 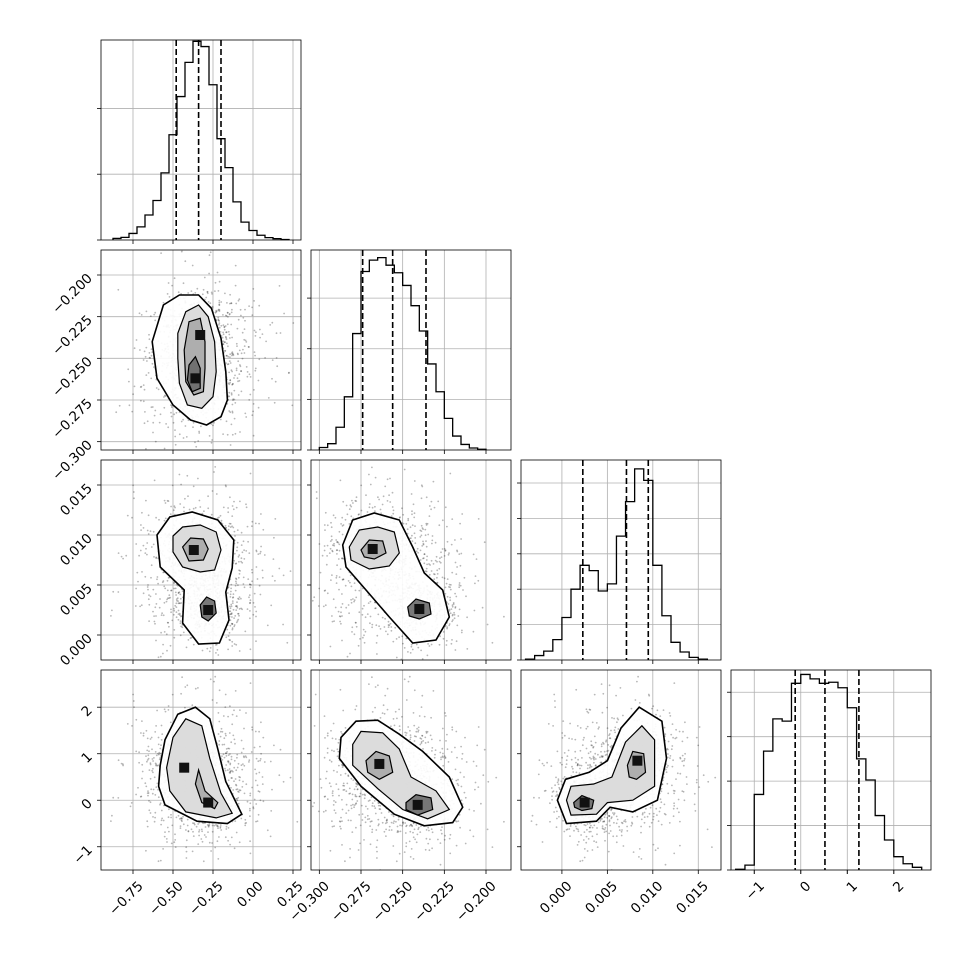 What do you see at coordinates (402, 353) in the screenshot?
I see `histogram-step` at bounding box center [402, 353].